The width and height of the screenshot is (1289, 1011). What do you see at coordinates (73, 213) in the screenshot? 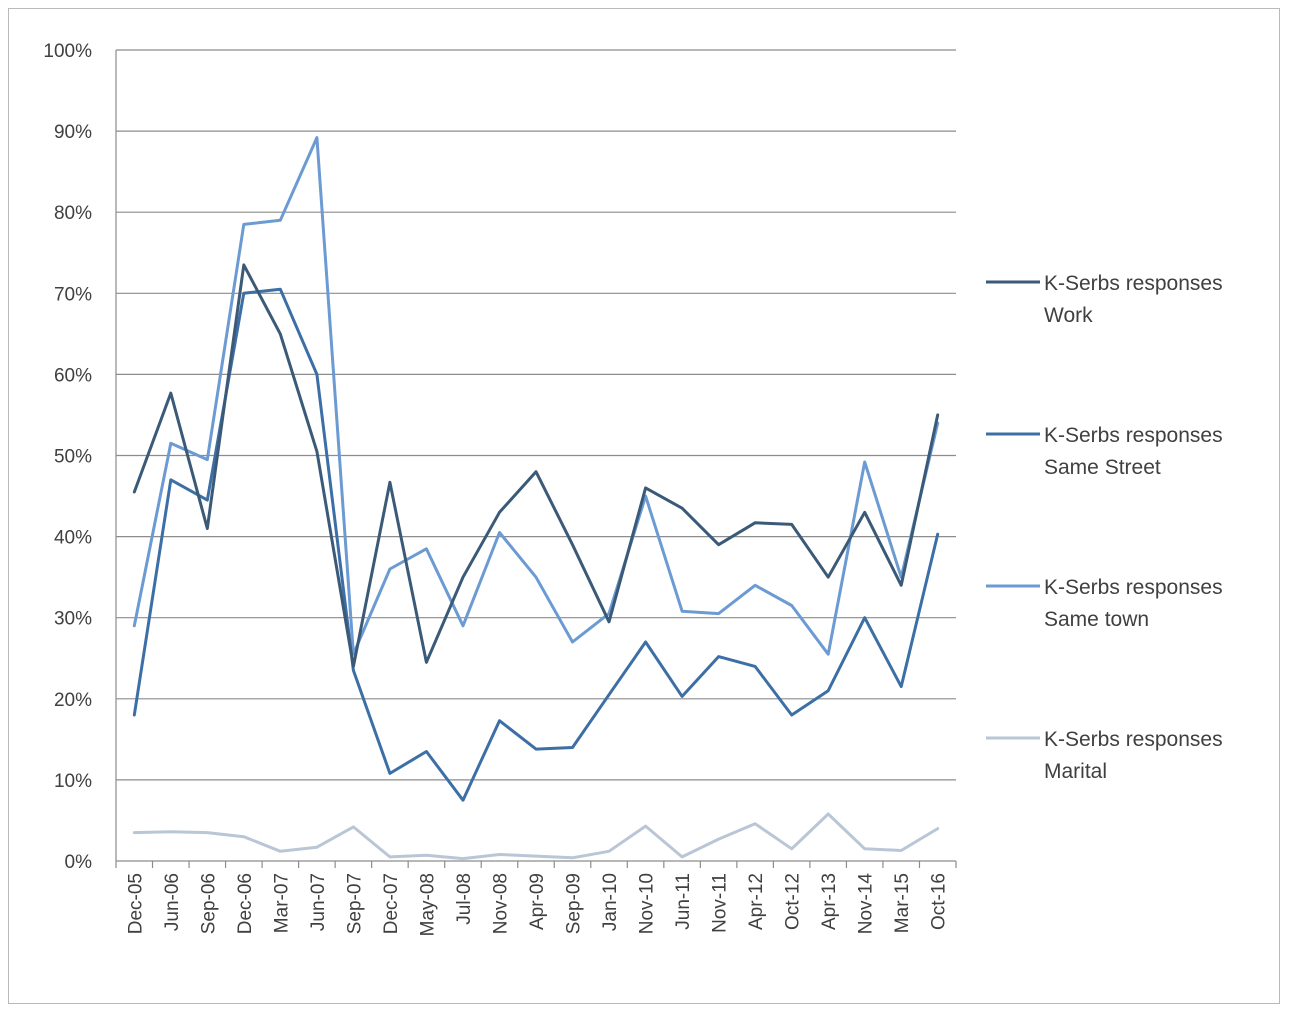
I see `y-tick-label: 80%` at bounding box center [73, 213].